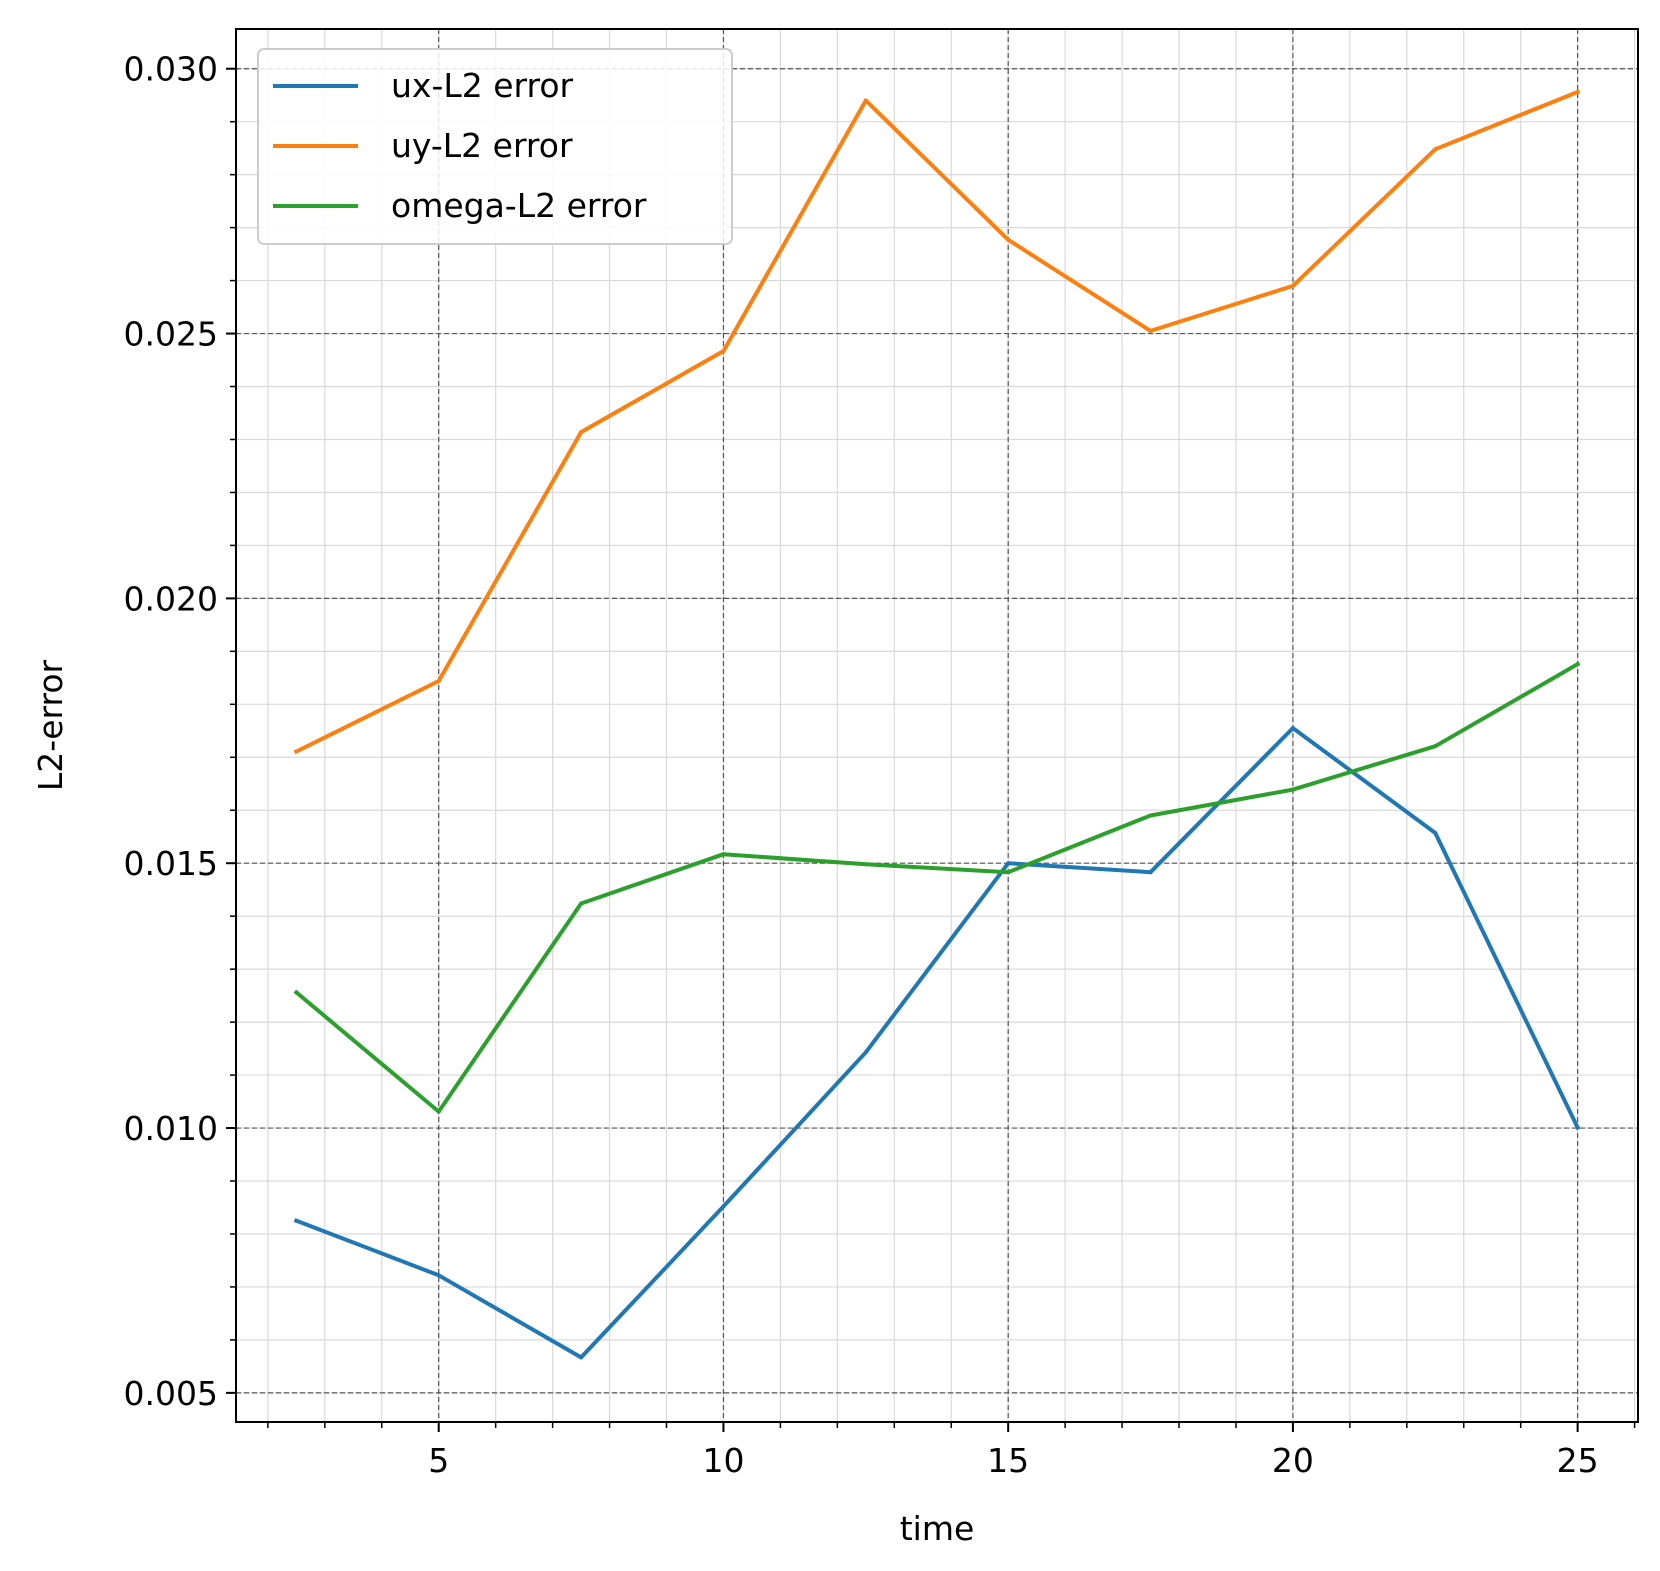  I want to click on x-axis-label: time, so click(937, 1528).